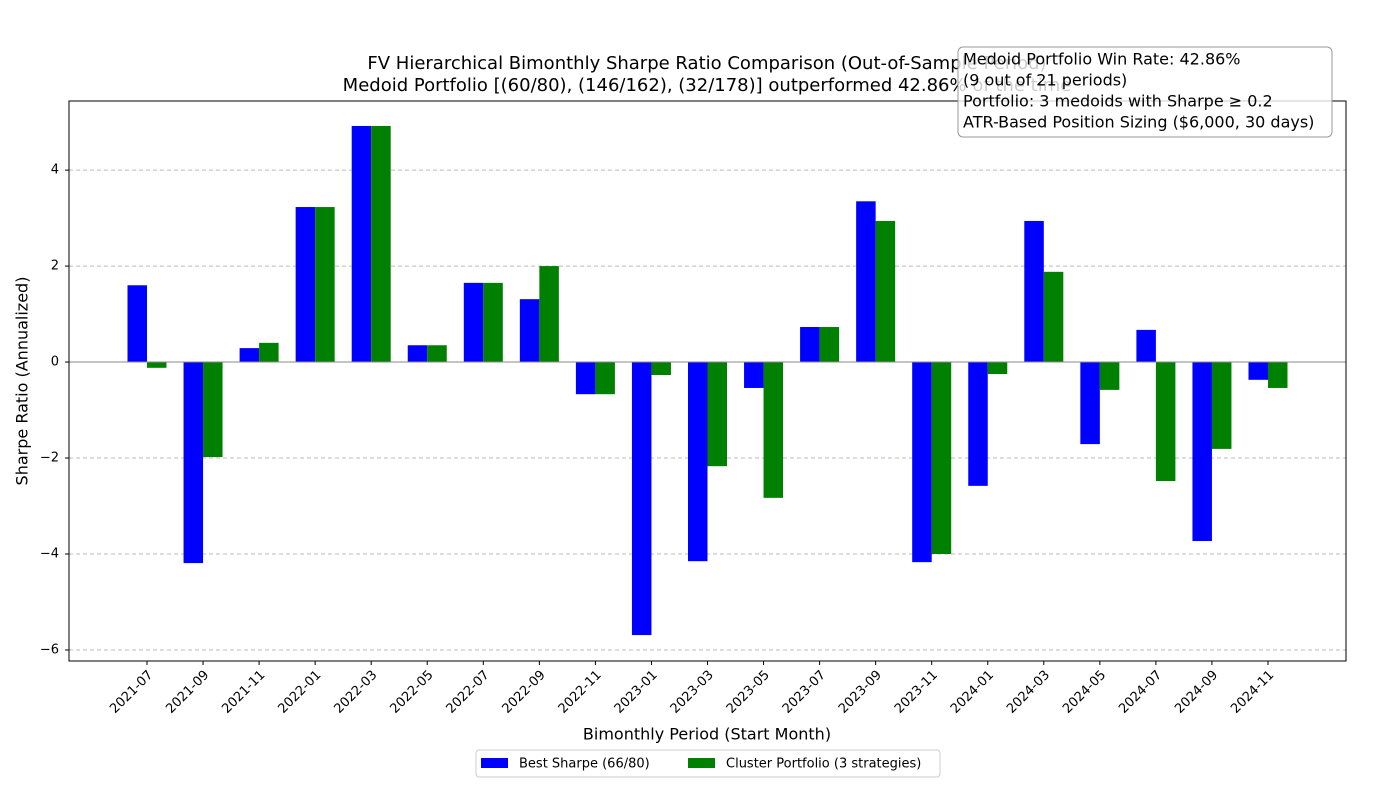 This screenshot has width=1400, height=804. Describe the element at coordinates (1196, 692) in the screenshot. I see `x-tick-label: 2024-09` at that location.